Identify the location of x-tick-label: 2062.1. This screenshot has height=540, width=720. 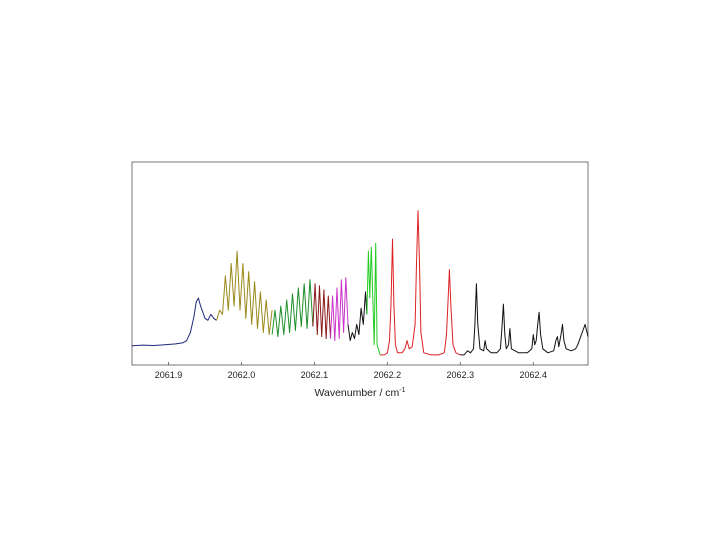
(315, 375).